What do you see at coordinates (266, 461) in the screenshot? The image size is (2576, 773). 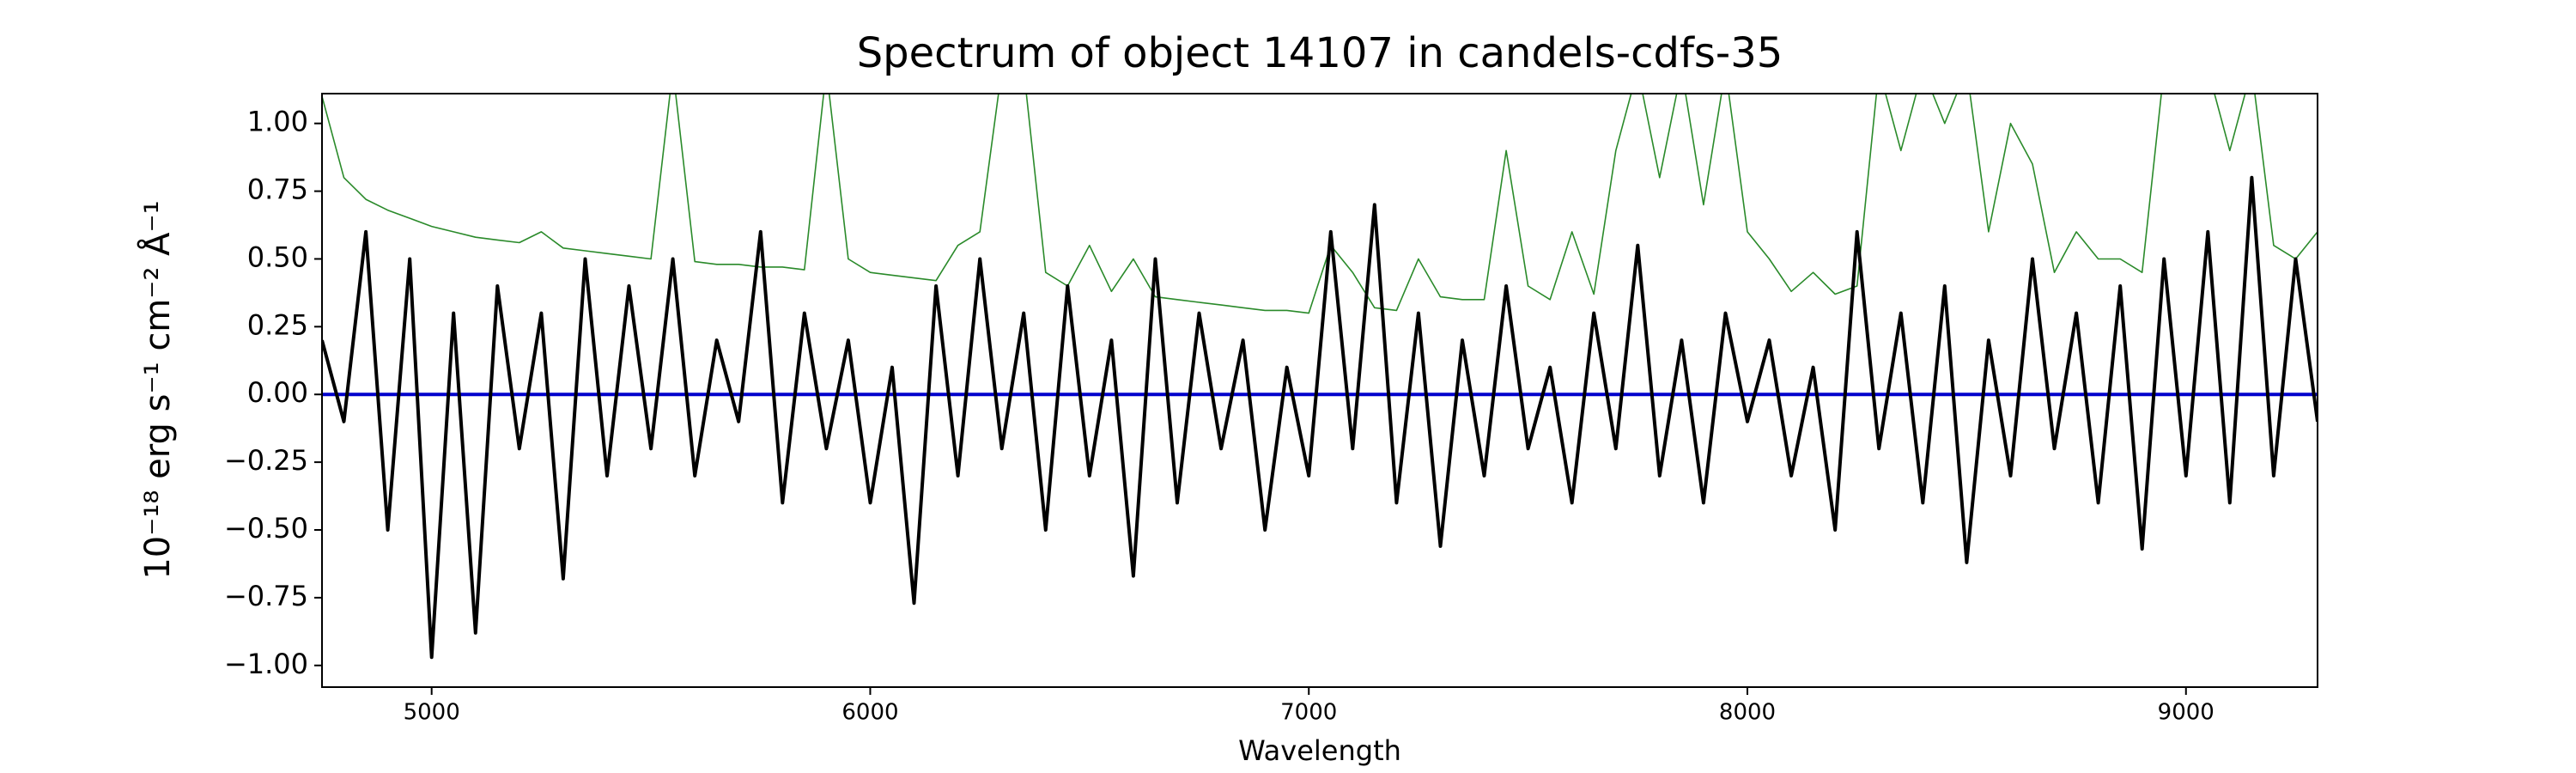 I see `y-tick-label: −0.25` at bounding box center [266, 461].